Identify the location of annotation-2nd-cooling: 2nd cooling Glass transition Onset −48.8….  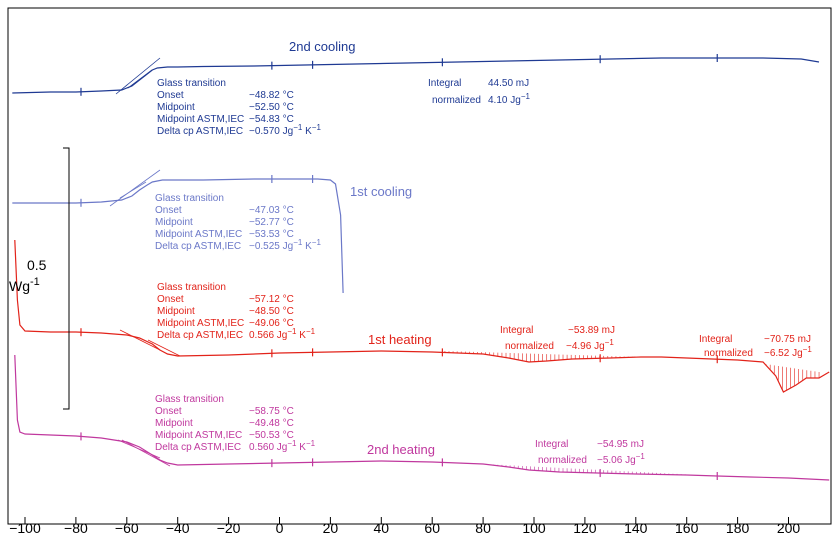
(343, 88).